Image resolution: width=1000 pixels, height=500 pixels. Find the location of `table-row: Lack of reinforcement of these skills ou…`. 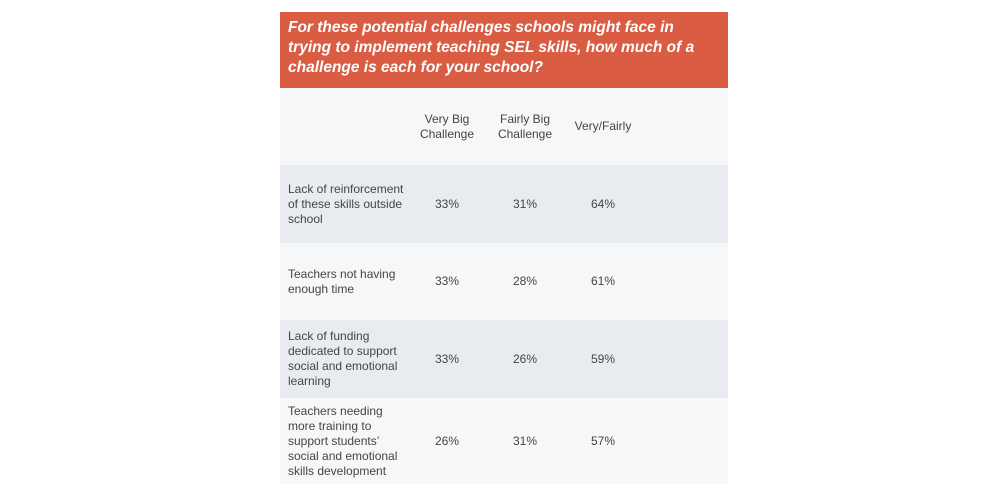

table-row: Lack of reinforcement of these skills ou… is located at coordinates (504, 204).